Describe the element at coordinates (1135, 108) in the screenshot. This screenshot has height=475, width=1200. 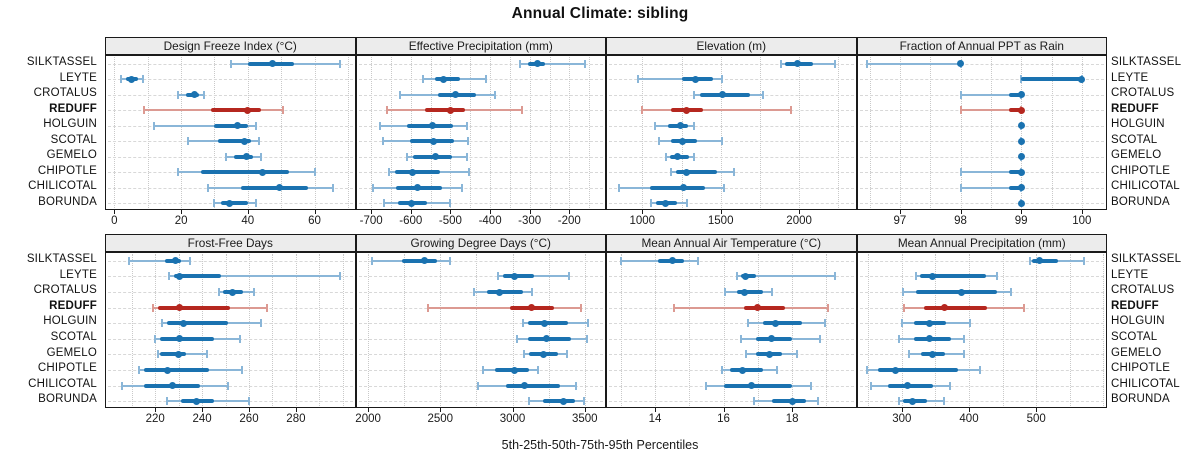
I see `site-label-right-reduff: REDUFF` at that location.